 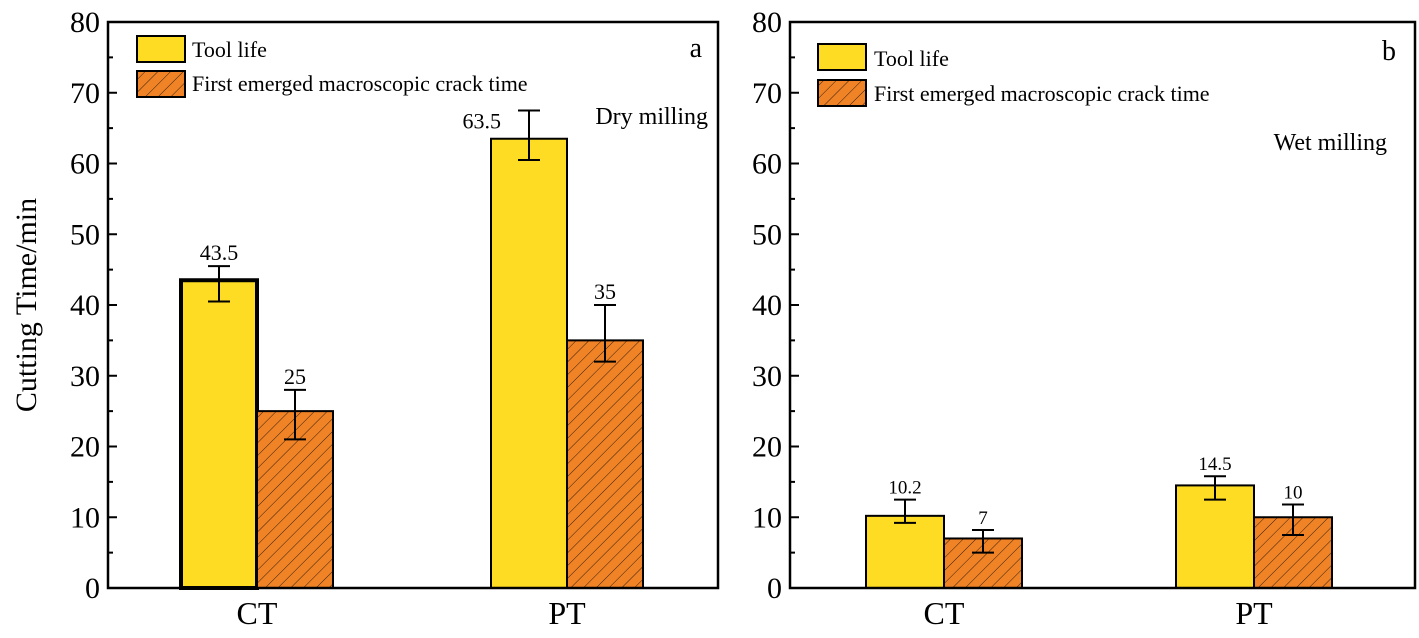 What do you see at coordinates (651, 117) in the screenshot?
I see `condition-label-a: Dry milling` at bounding box center [651, 117].